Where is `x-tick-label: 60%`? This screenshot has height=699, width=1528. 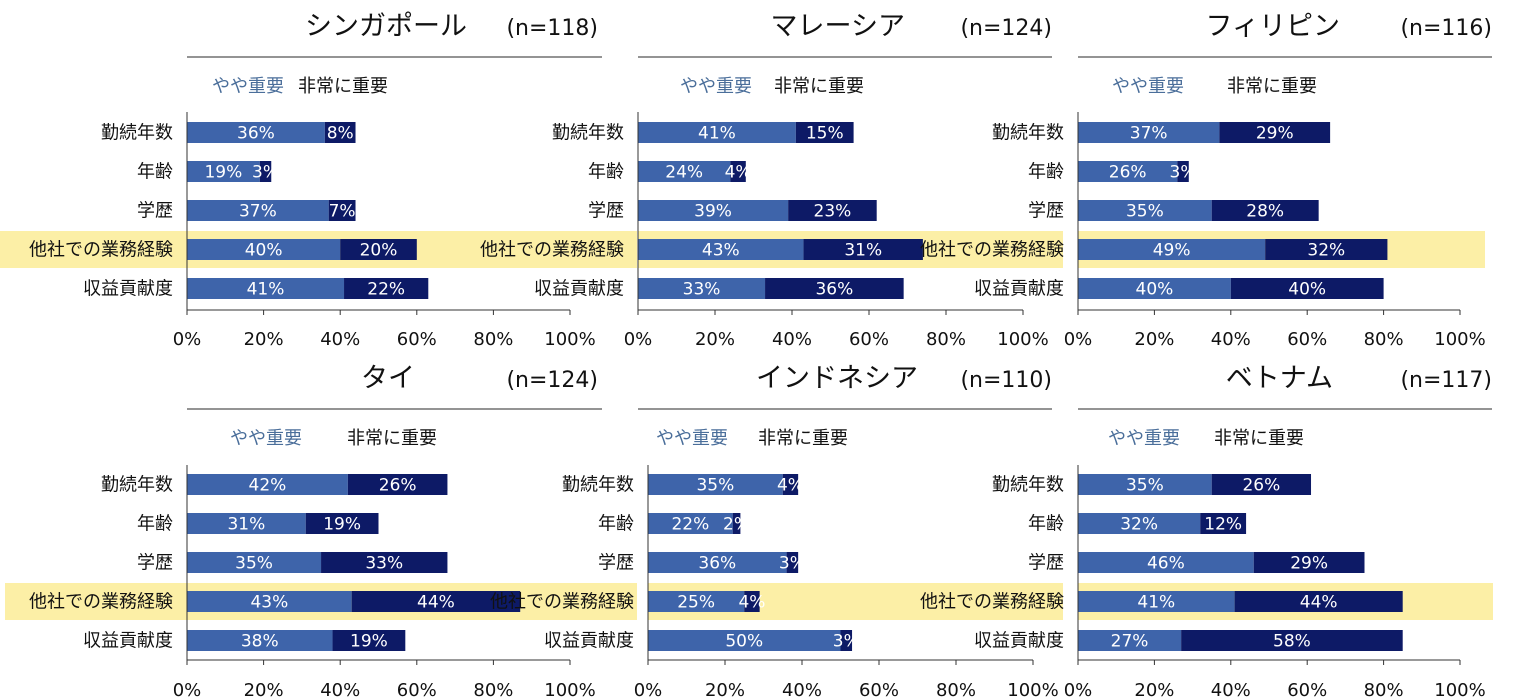
x-tick-label: 60% is located at coordinates (1307, 689).